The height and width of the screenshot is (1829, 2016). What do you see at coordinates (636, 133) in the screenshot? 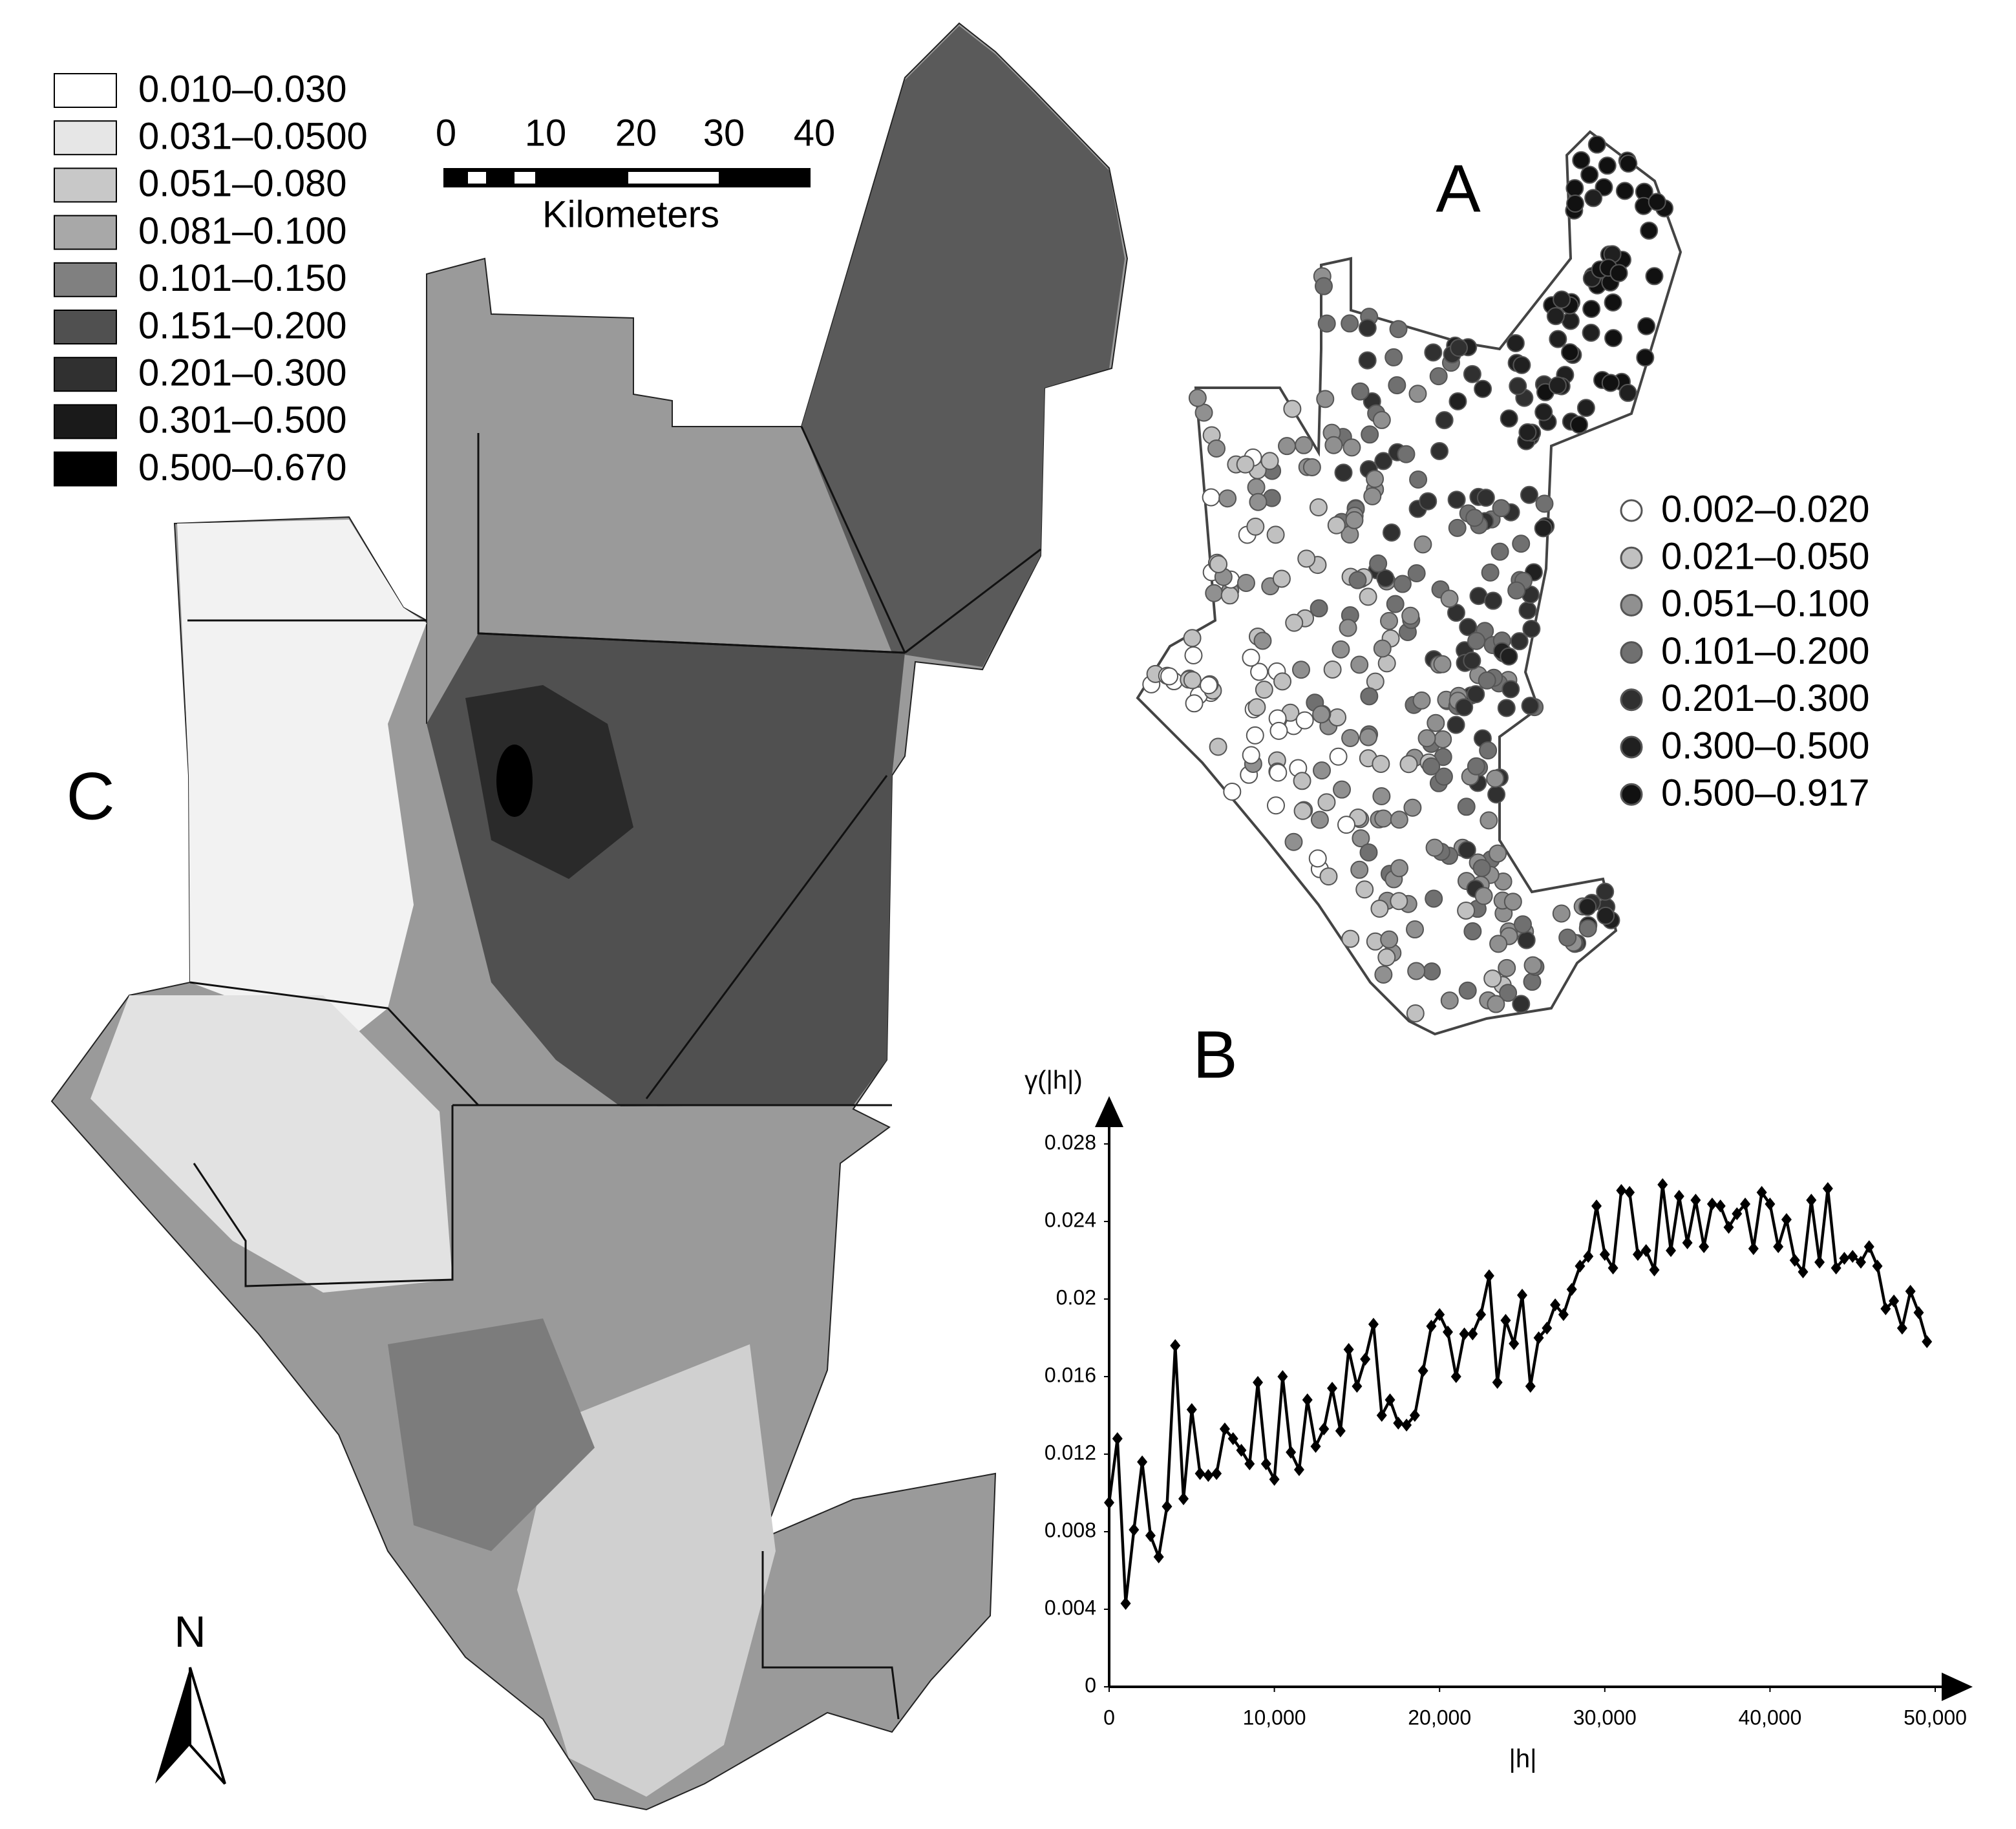
I see `scale-tick-label: 20` at bounding box center [636, 133].